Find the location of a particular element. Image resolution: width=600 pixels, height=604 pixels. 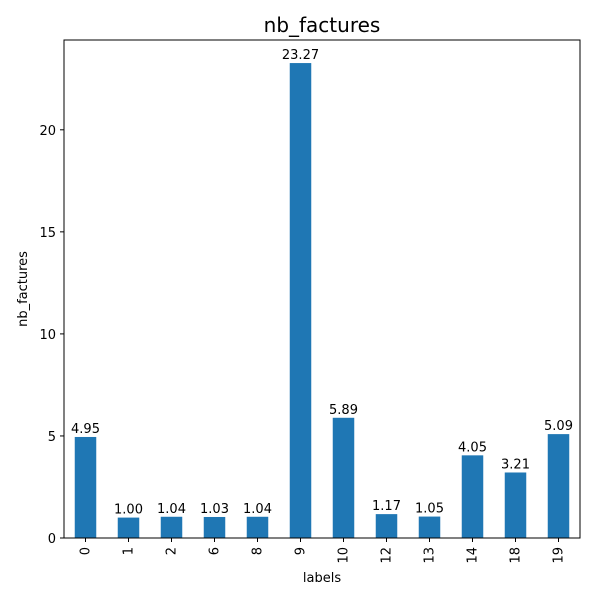

bar-value-label-0: 4.95 is located at coordinates (85, 429).